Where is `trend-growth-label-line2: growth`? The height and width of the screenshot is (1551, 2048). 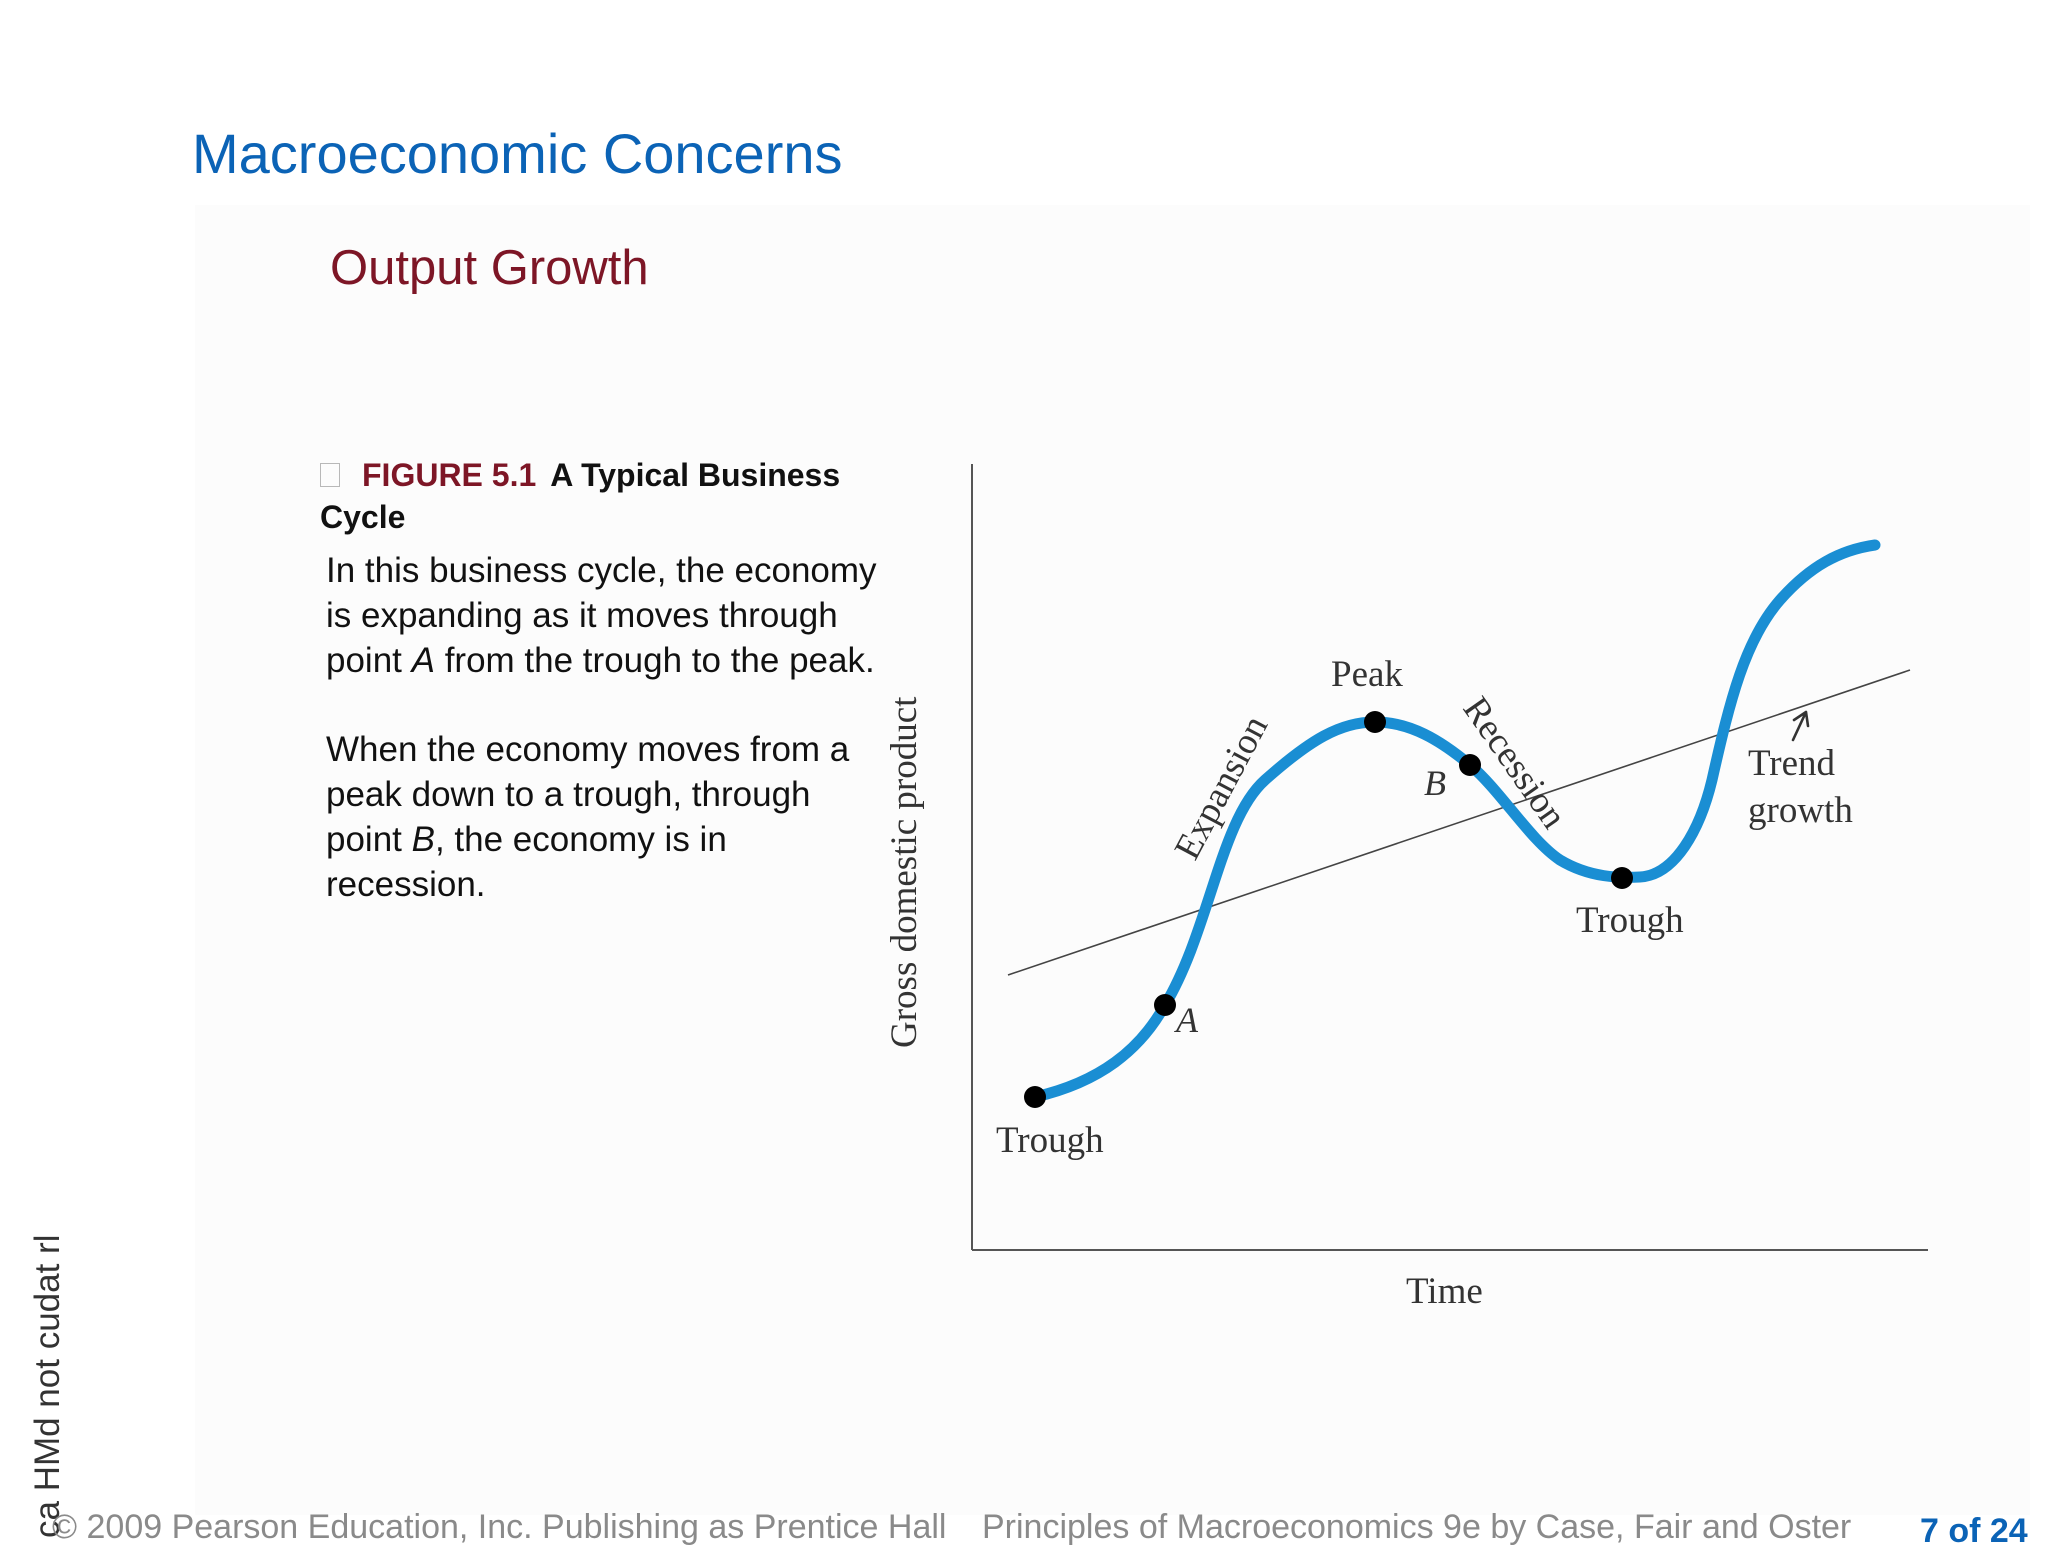 trend-growth-label-line2: growth is located at coordinates (1800, 810).